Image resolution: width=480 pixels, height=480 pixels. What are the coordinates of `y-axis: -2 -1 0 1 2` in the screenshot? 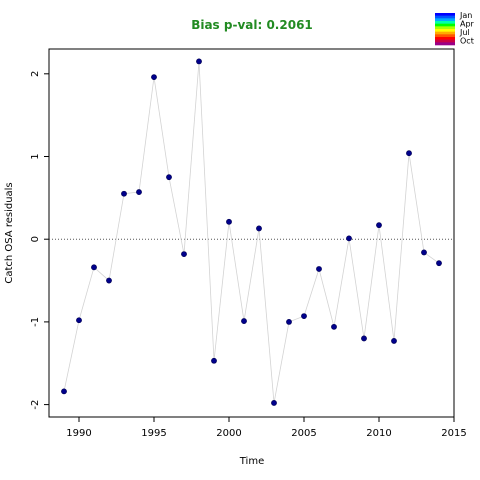 It's located at (39, 240).